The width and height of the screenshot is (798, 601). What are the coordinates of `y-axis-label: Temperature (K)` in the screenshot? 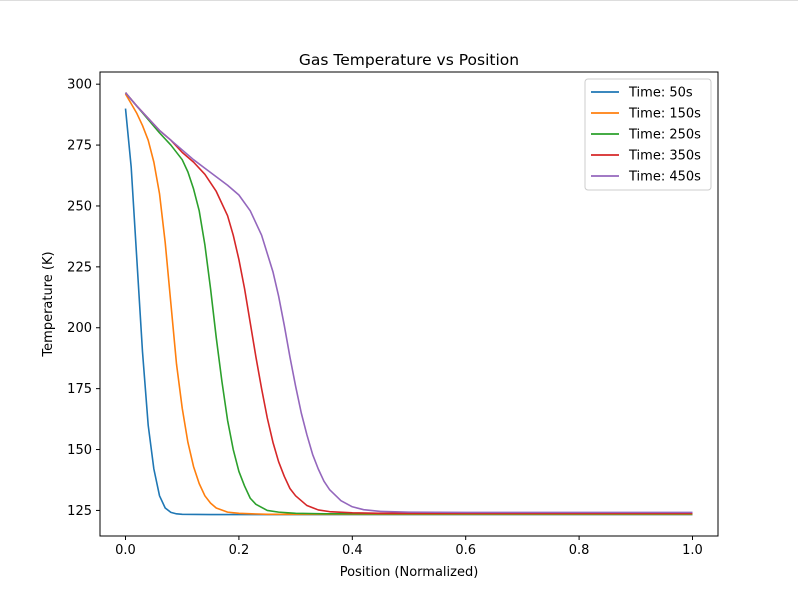 It's located at (48, 304).